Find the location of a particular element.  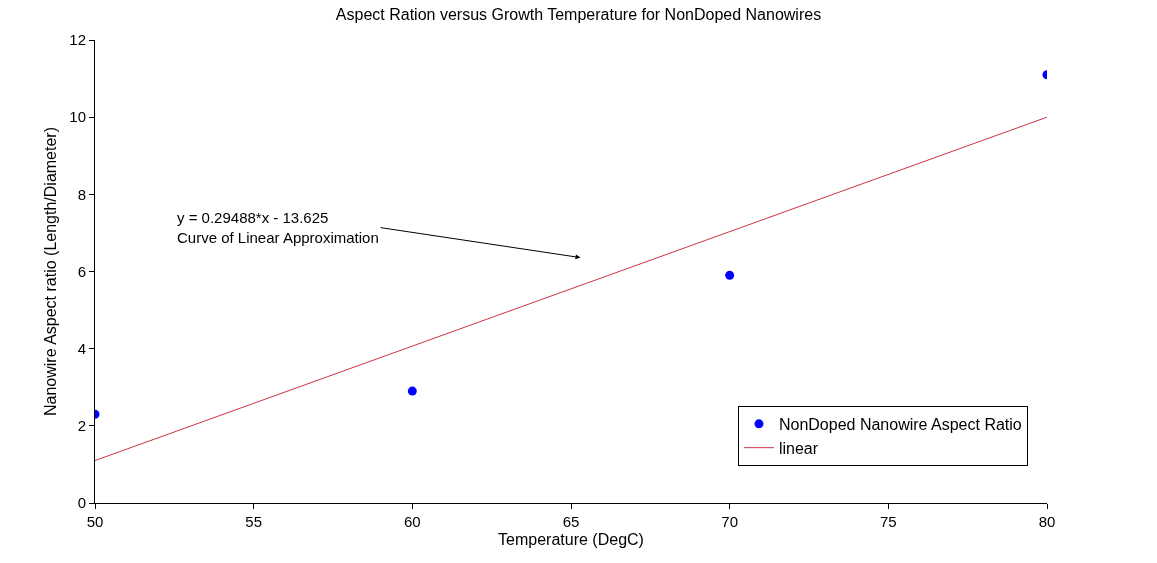

y-tick-label: 10 is located at coordinates (77, 117).